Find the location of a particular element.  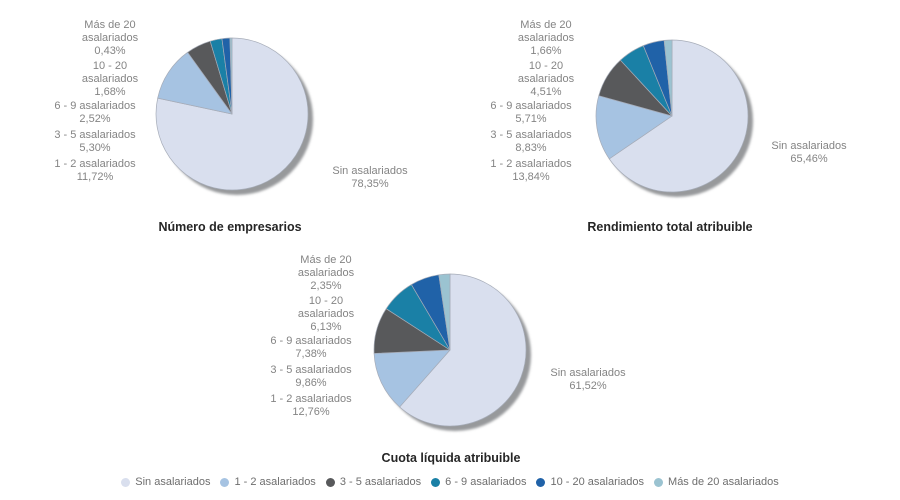

legend-label: 1 - 2 asalariados is located at coordinates (275, 482).